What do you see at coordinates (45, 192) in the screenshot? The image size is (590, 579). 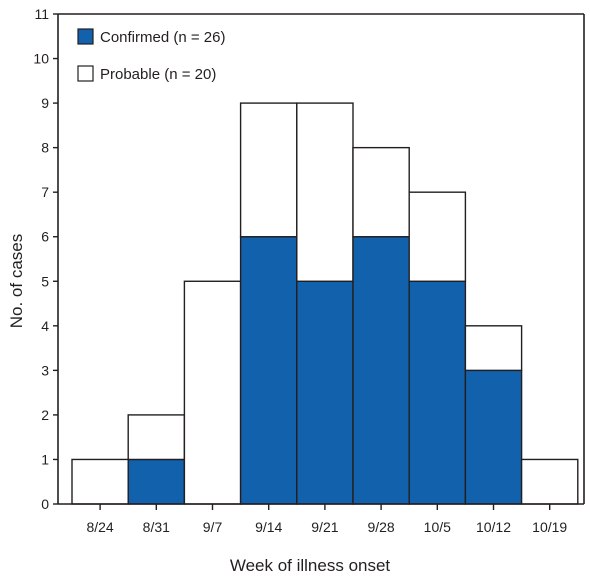 I see `y-tick-label: 7` at bounding box center [45, 192].